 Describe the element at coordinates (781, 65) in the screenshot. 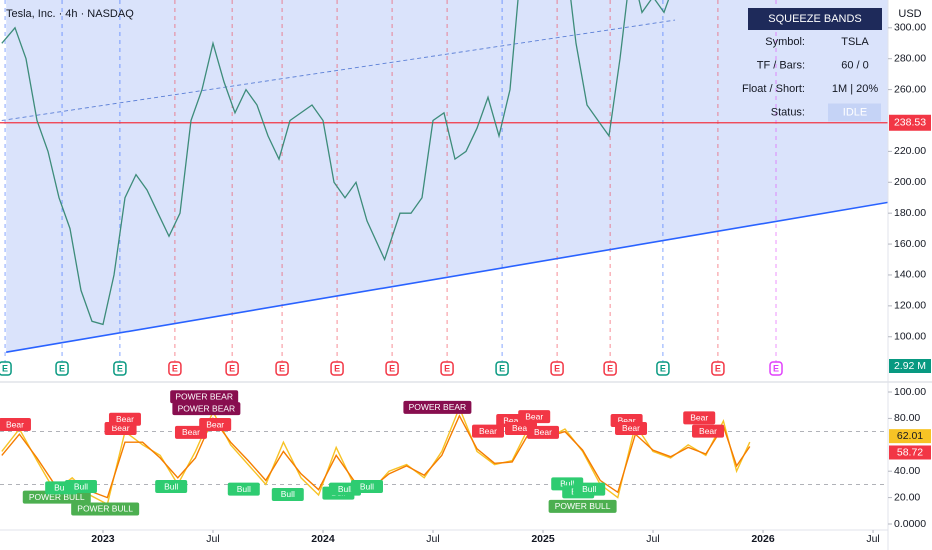

I see `panel-key: TF / Bars:` at that location.